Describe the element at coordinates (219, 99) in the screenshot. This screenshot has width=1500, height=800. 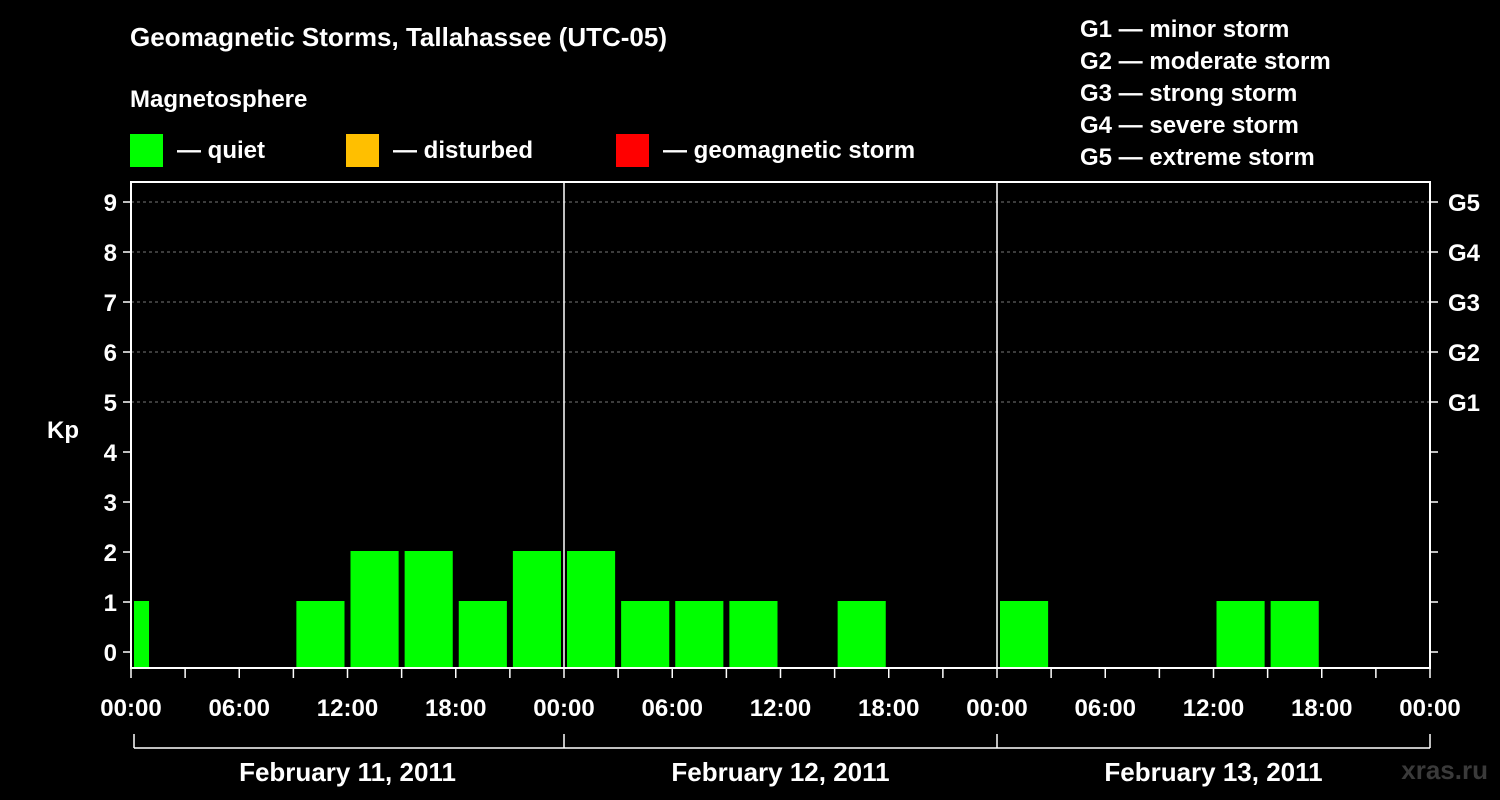
I see `chart-subtitle: Magnetosphere` at that location.